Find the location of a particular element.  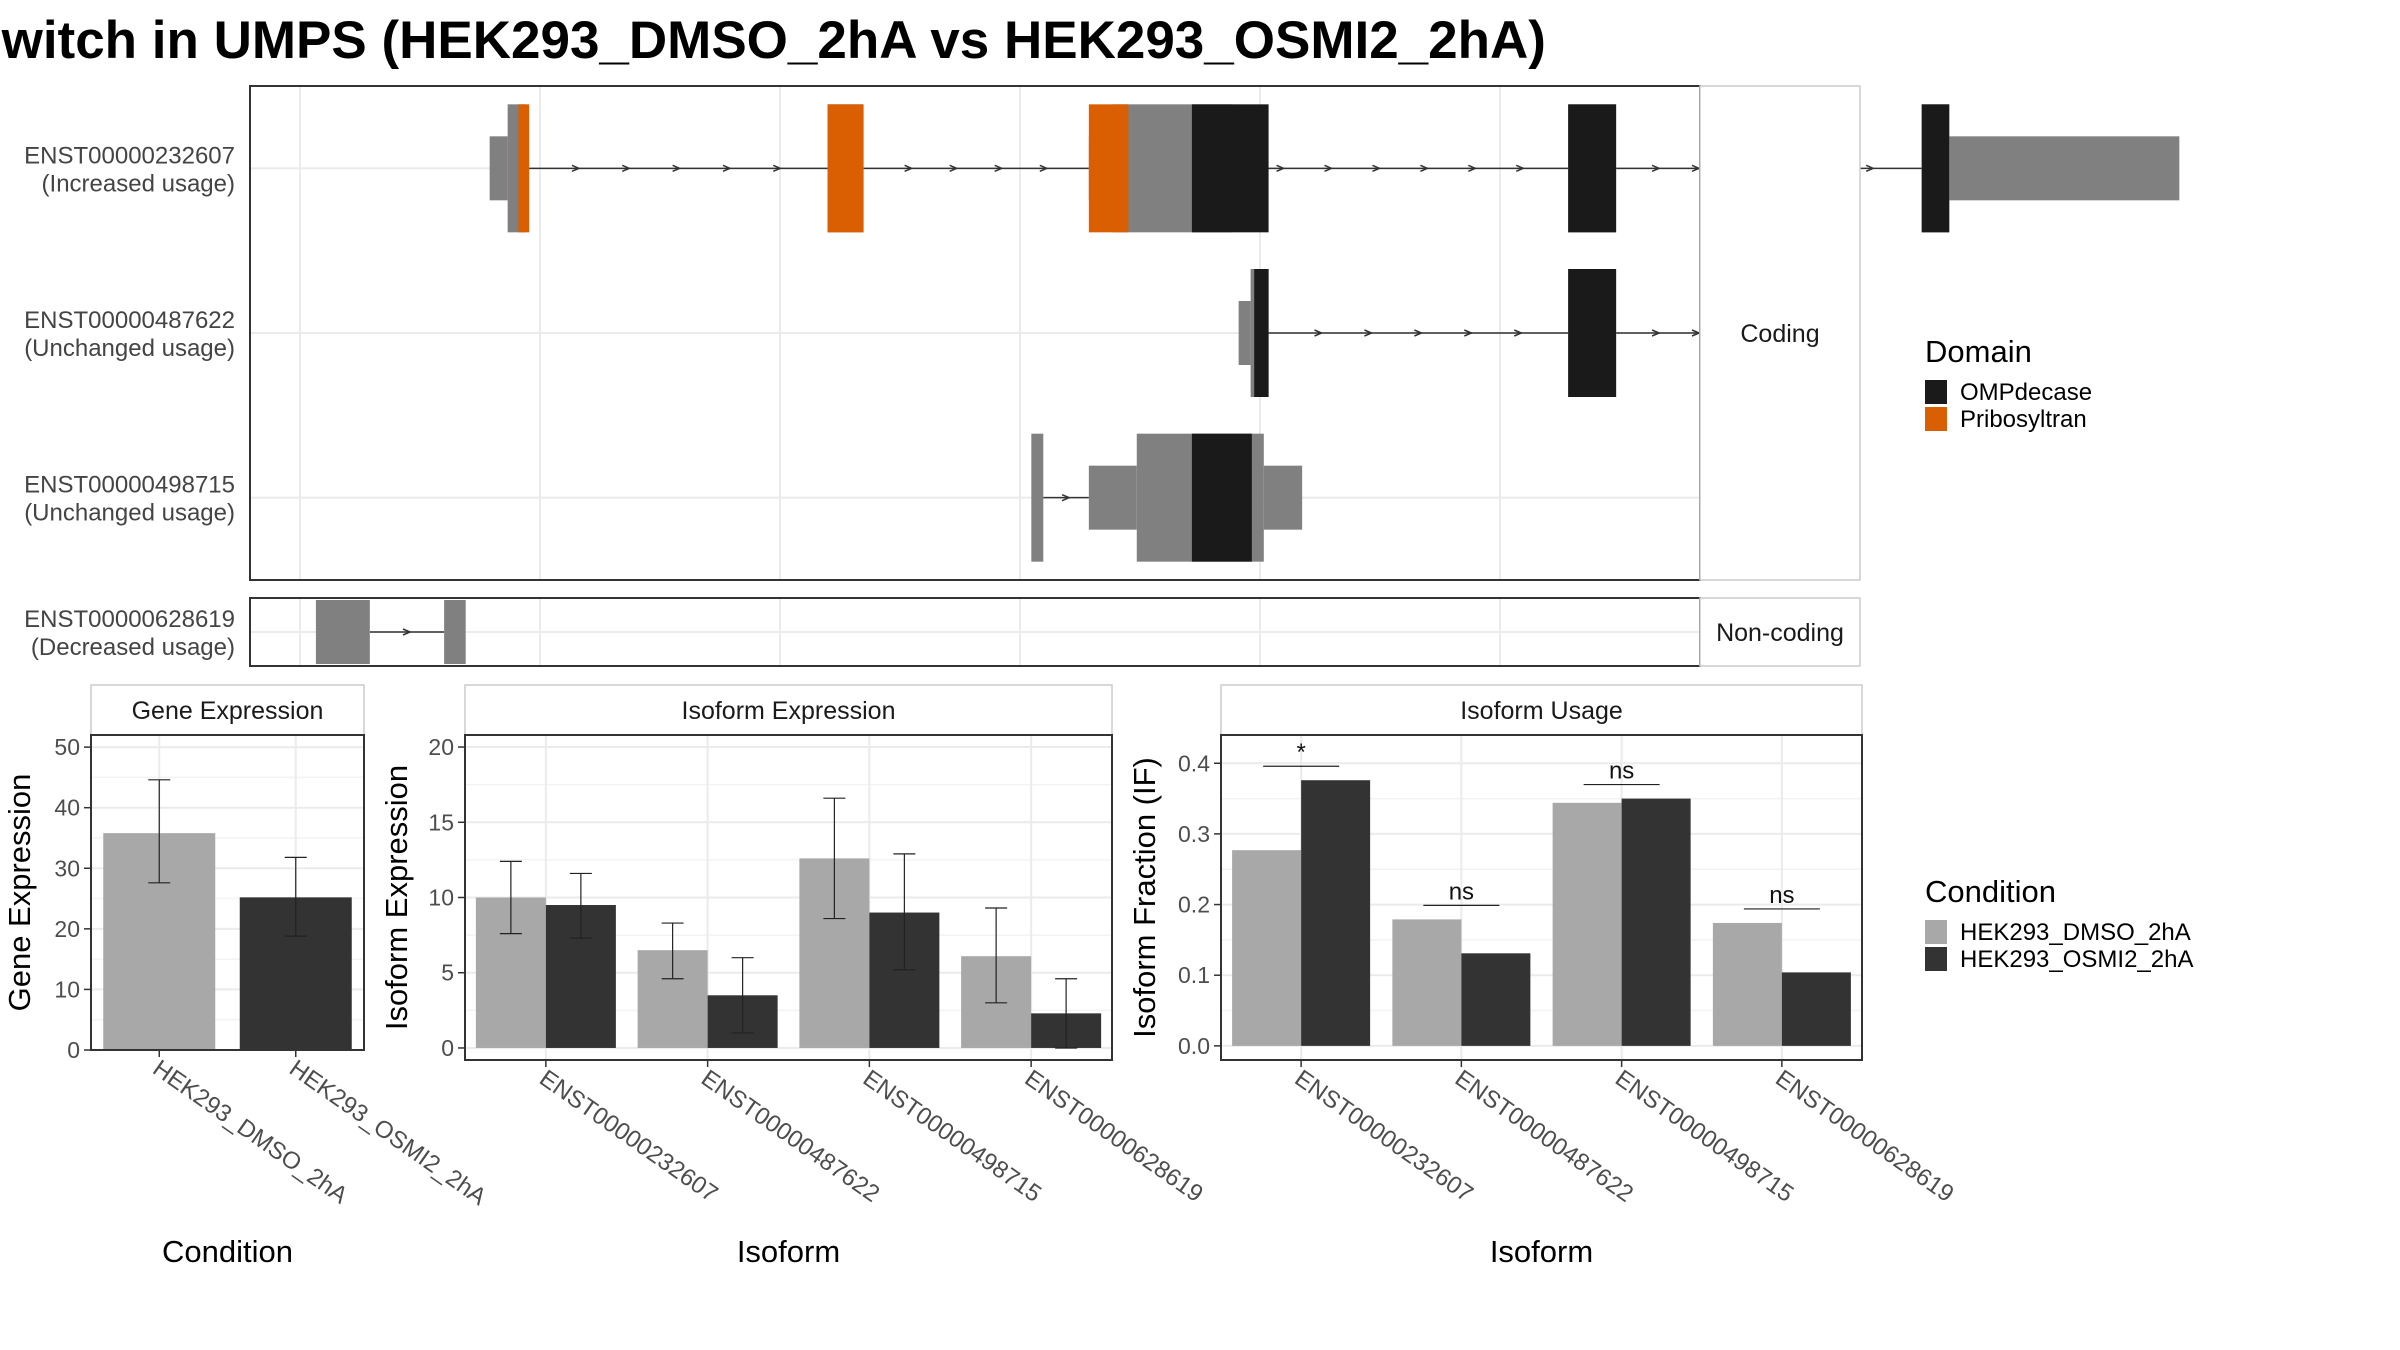

legend-label-osmi: HEK293_OSMI2_2hA is located at coordinates (2076, 959).